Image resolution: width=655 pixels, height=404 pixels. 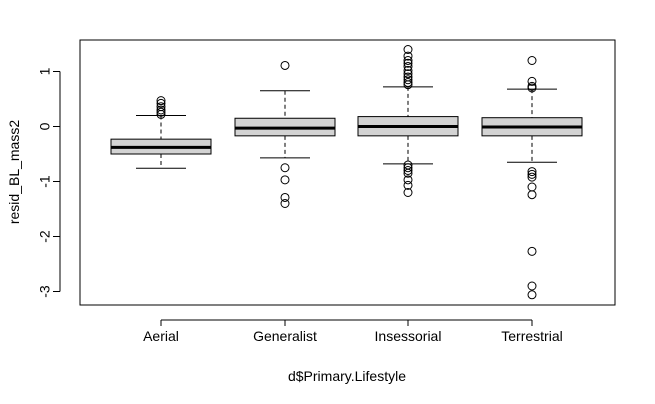 I want to click on y-tick-label: 0, so click(x=45, y=126).